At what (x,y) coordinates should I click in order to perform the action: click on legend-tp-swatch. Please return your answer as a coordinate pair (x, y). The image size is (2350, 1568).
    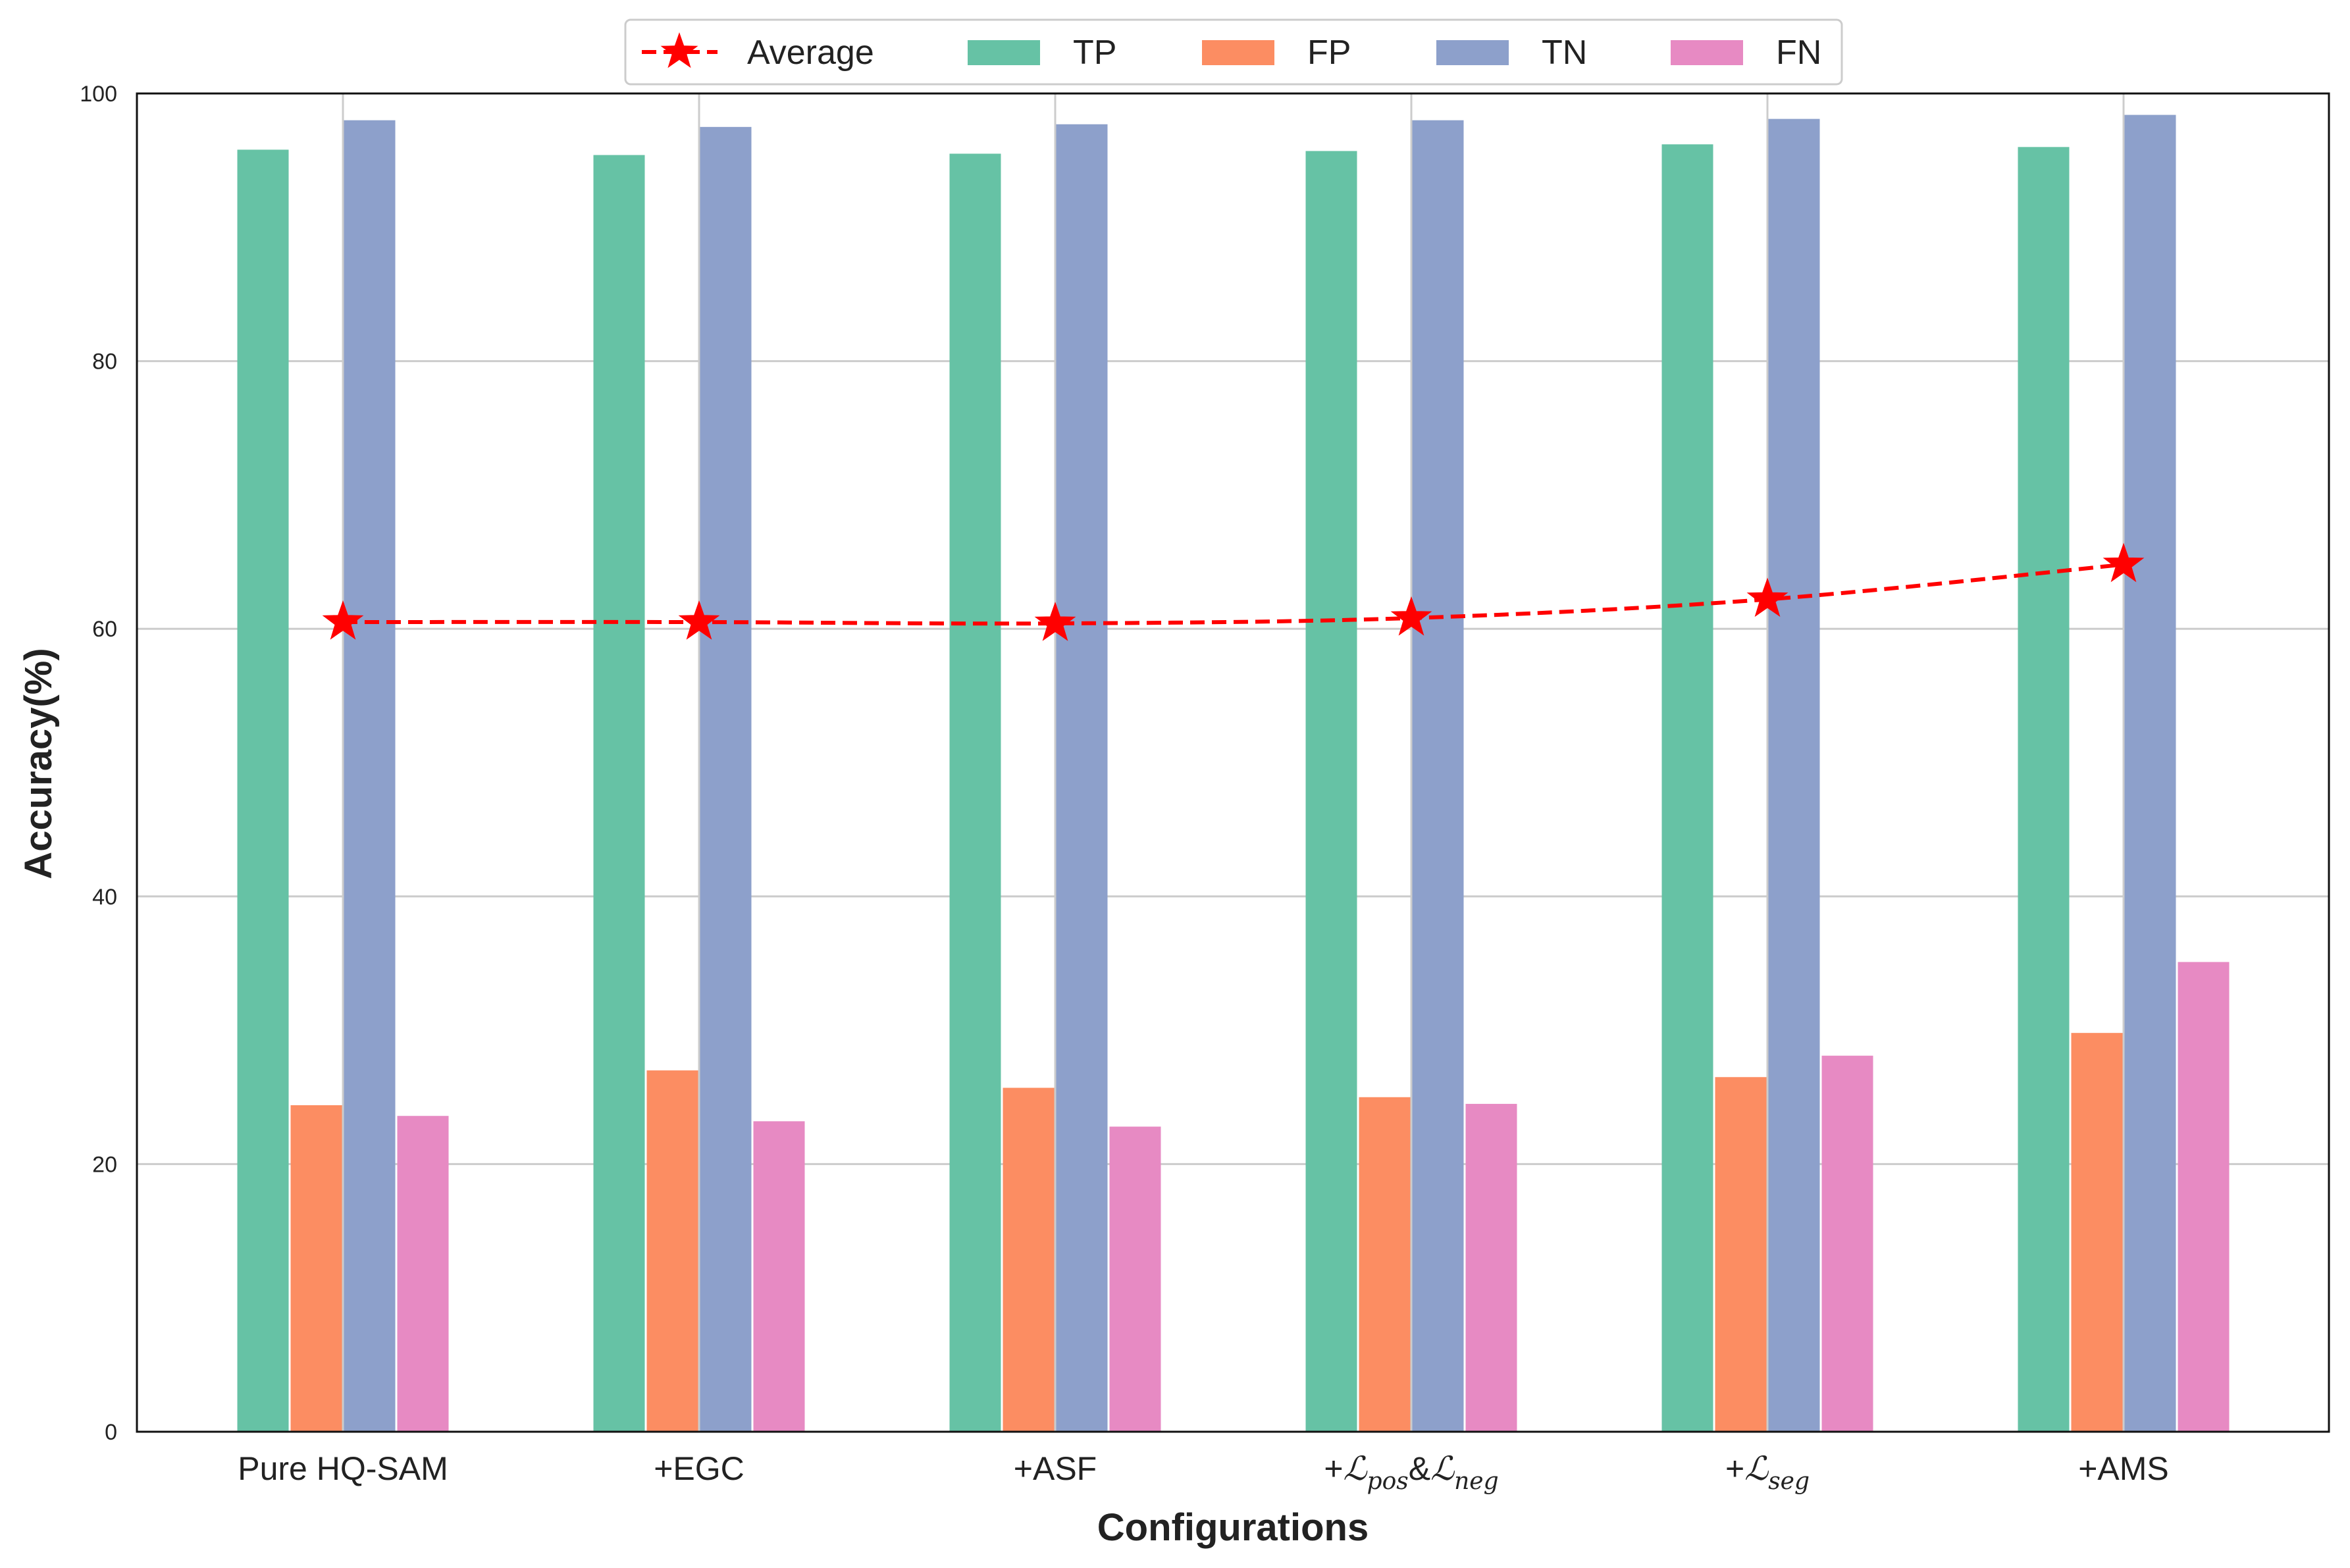
    Looking at the image, I should click on (1004, 53).